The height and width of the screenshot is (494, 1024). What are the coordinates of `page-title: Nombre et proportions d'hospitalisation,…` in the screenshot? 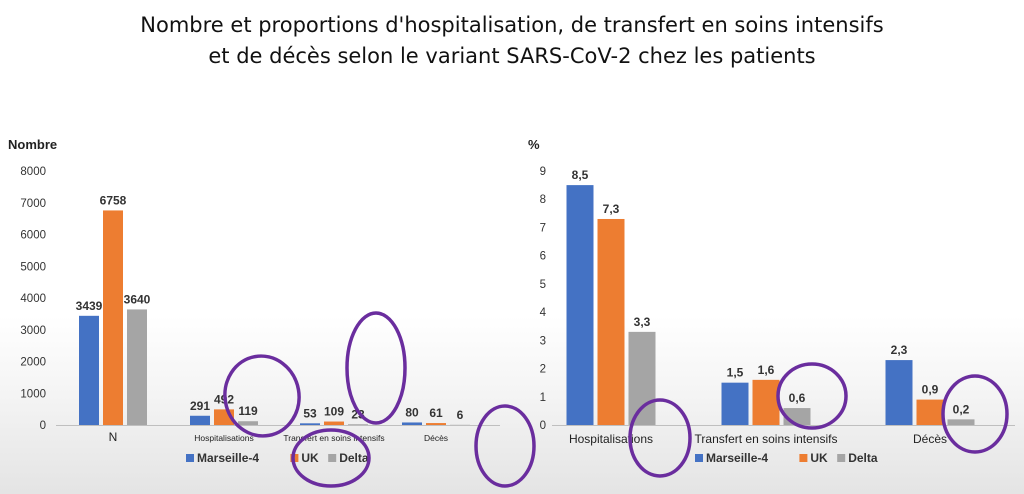 It's located at (512, 41).